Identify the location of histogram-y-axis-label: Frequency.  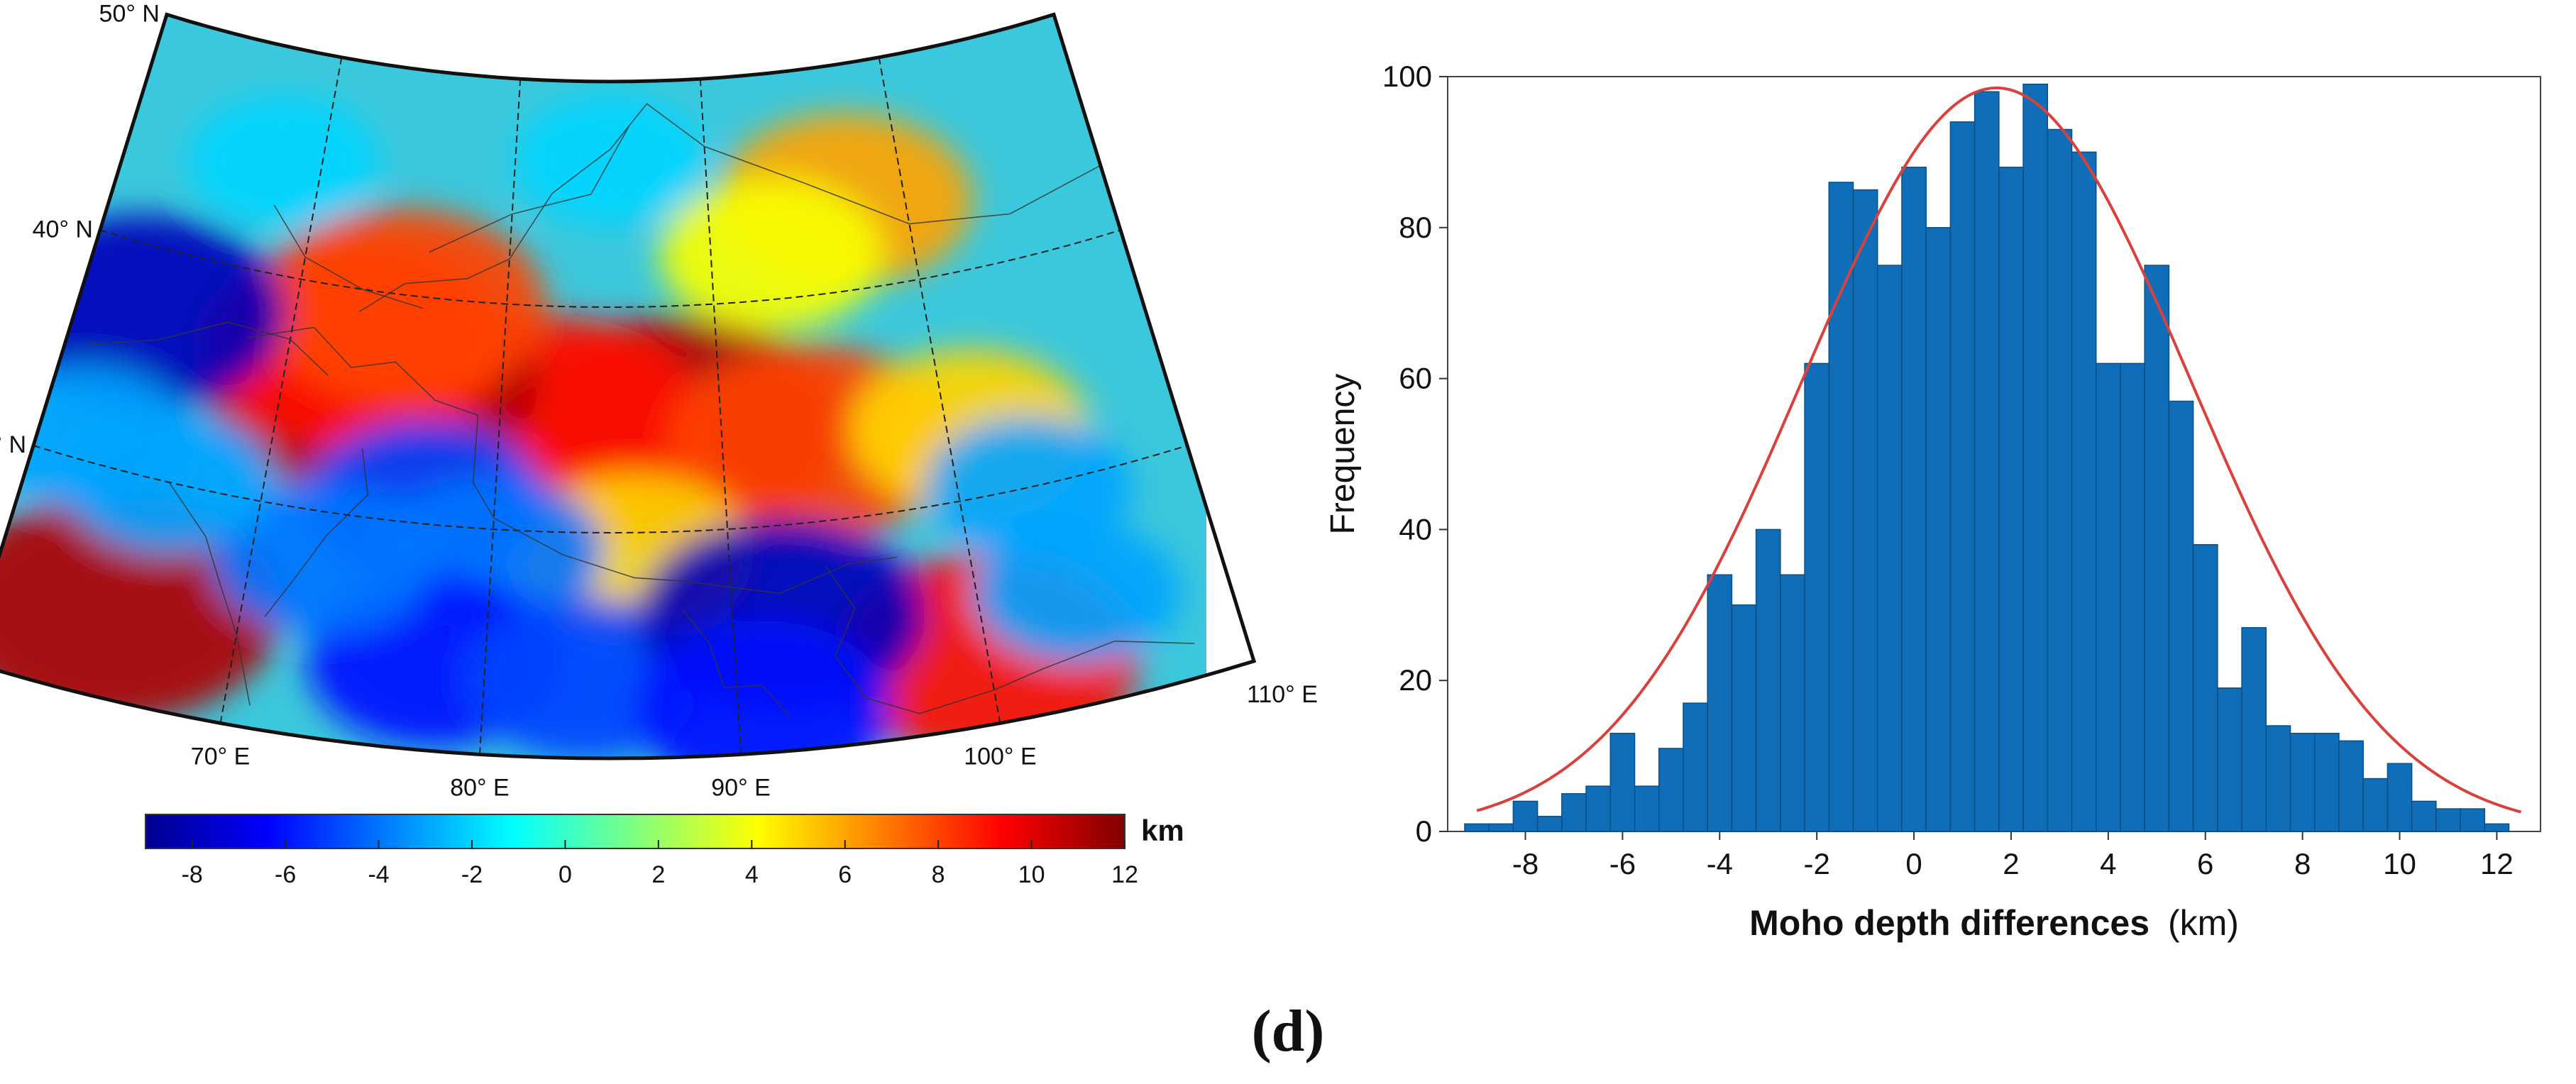
(1343, 455).